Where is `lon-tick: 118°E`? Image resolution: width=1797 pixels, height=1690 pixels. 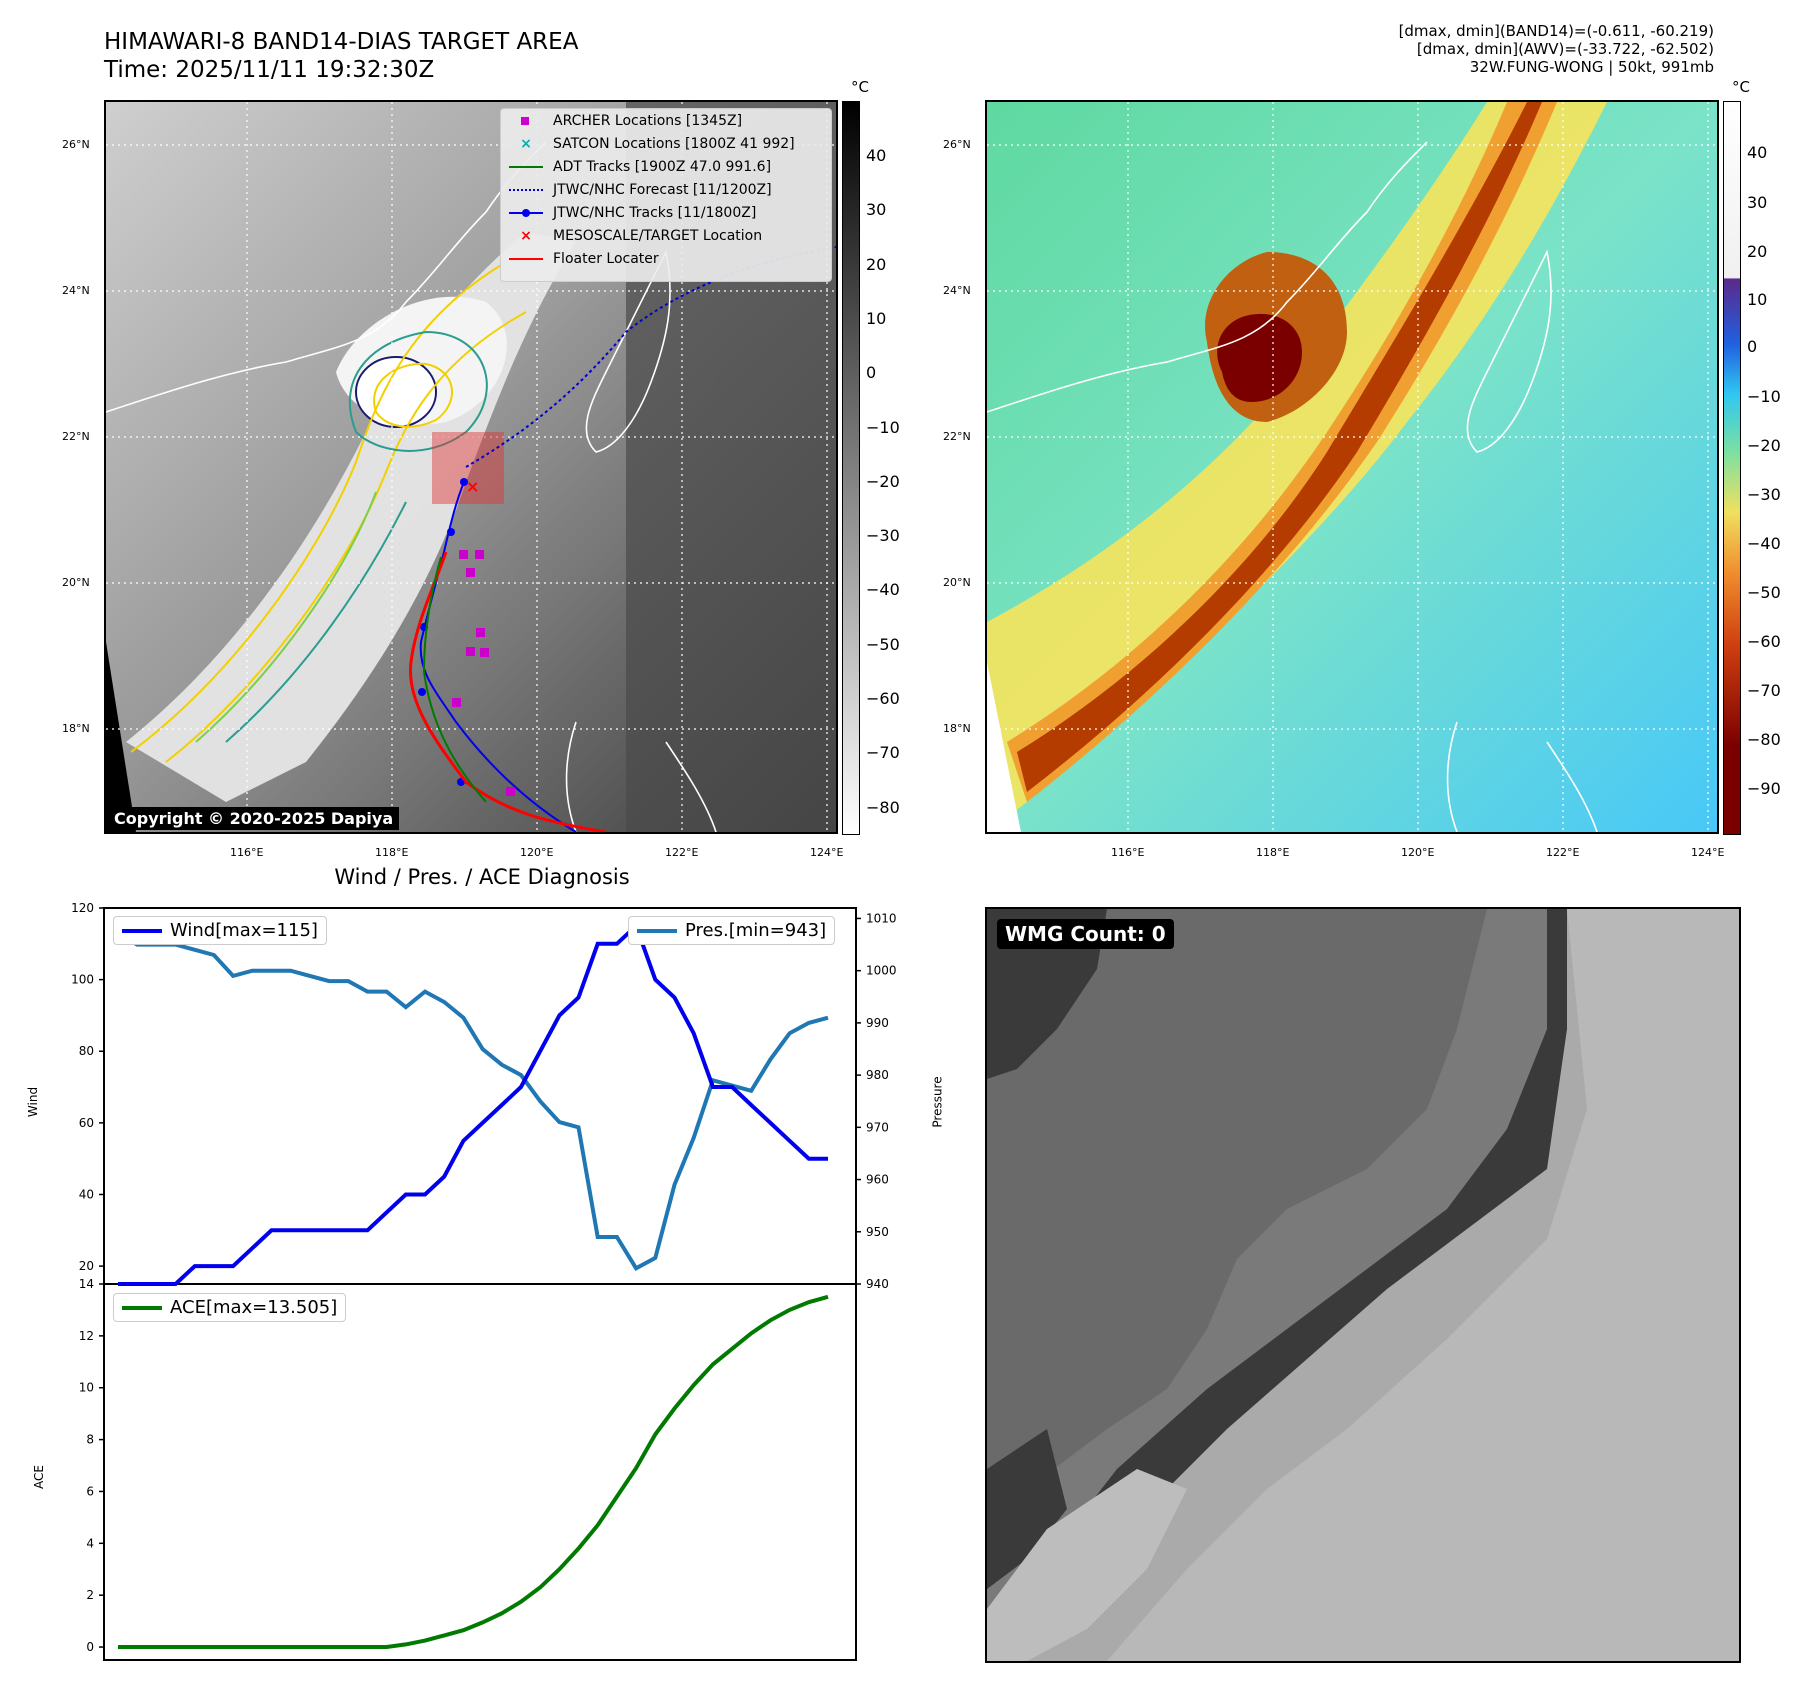 lon-tick: 118°E is located at coordinates (392, 852).